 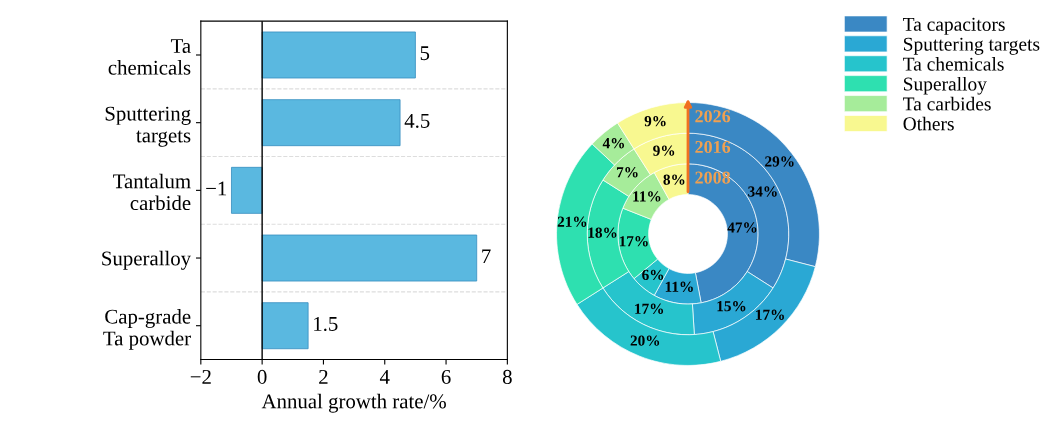 What do you see at coordinates (713, 177) in the screenshot?
I see `slice-label: 2008` at bounding box center [713, 177].